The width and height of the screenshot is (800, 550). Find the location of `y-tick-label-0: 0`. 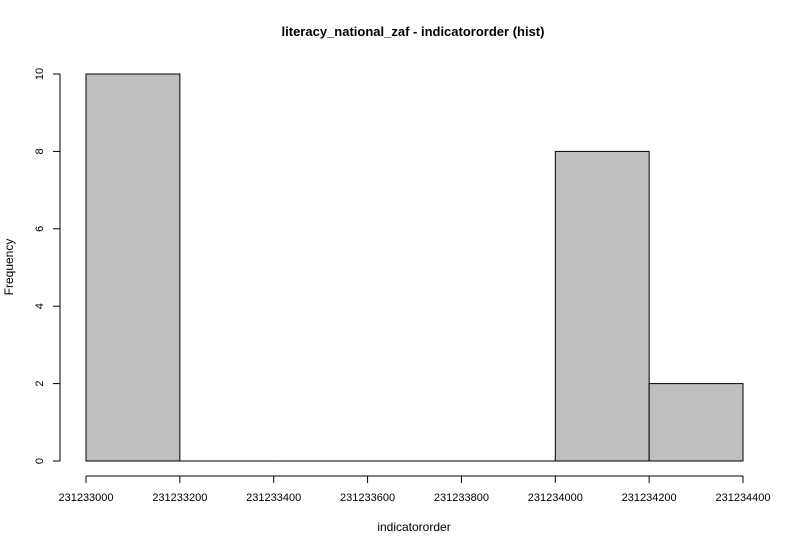

y-tick-label-0: 0 is located at coordinates (40, 461).